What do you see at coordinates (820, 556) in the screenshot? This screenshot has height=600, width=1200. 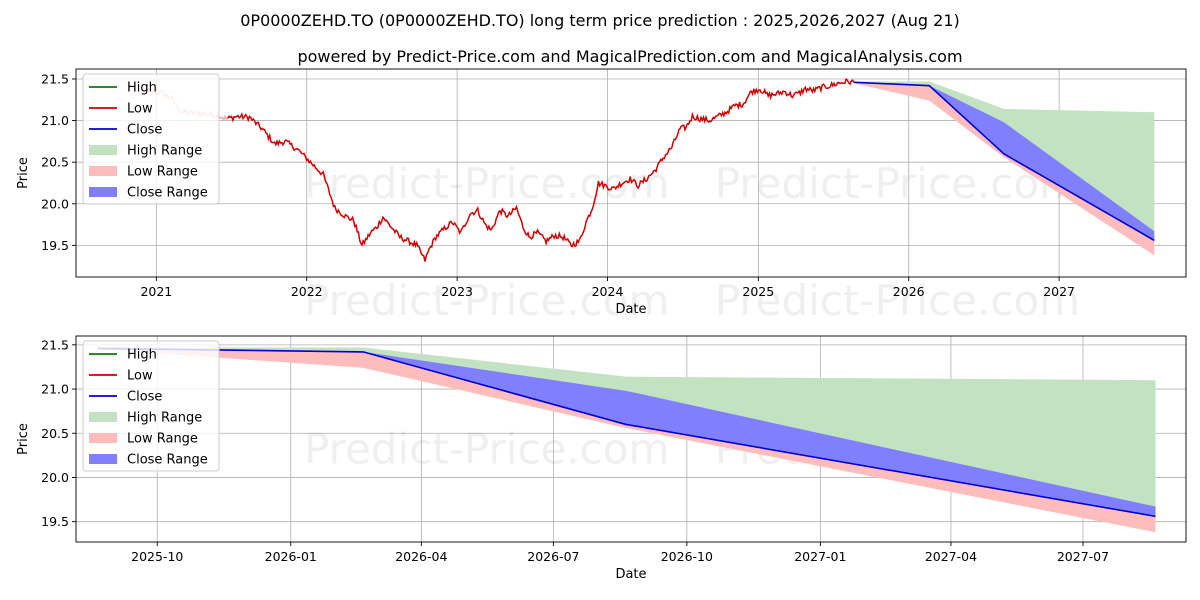 I see `x-tick-label: 2027-01` at bounding box center [820, 556].